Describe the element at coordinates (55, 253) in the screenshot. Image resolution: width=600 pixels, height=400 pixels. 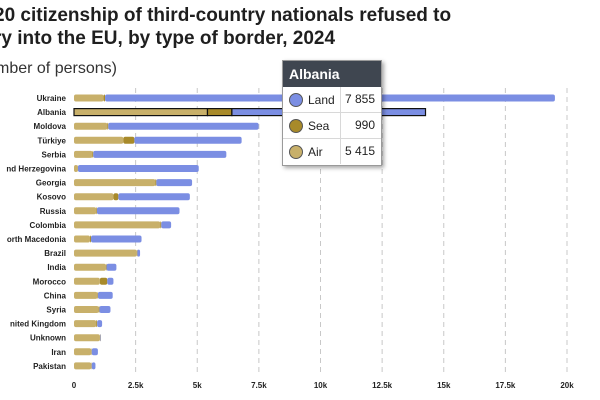
I see `category-label: Brazil` at that location.